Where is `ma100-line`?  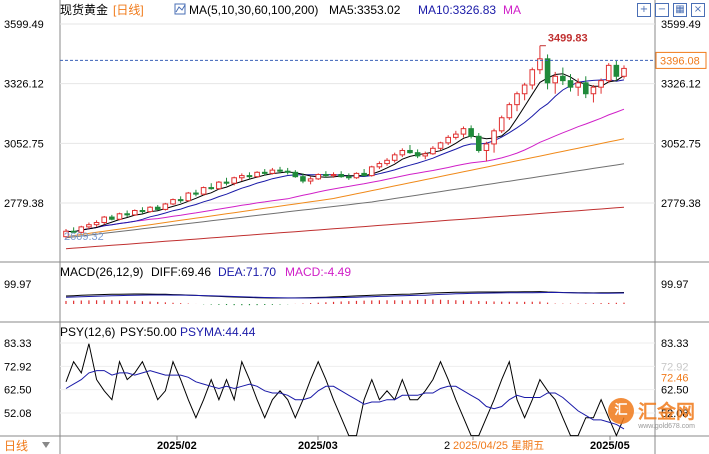
ma100-line is located at coordinates (345, 201).